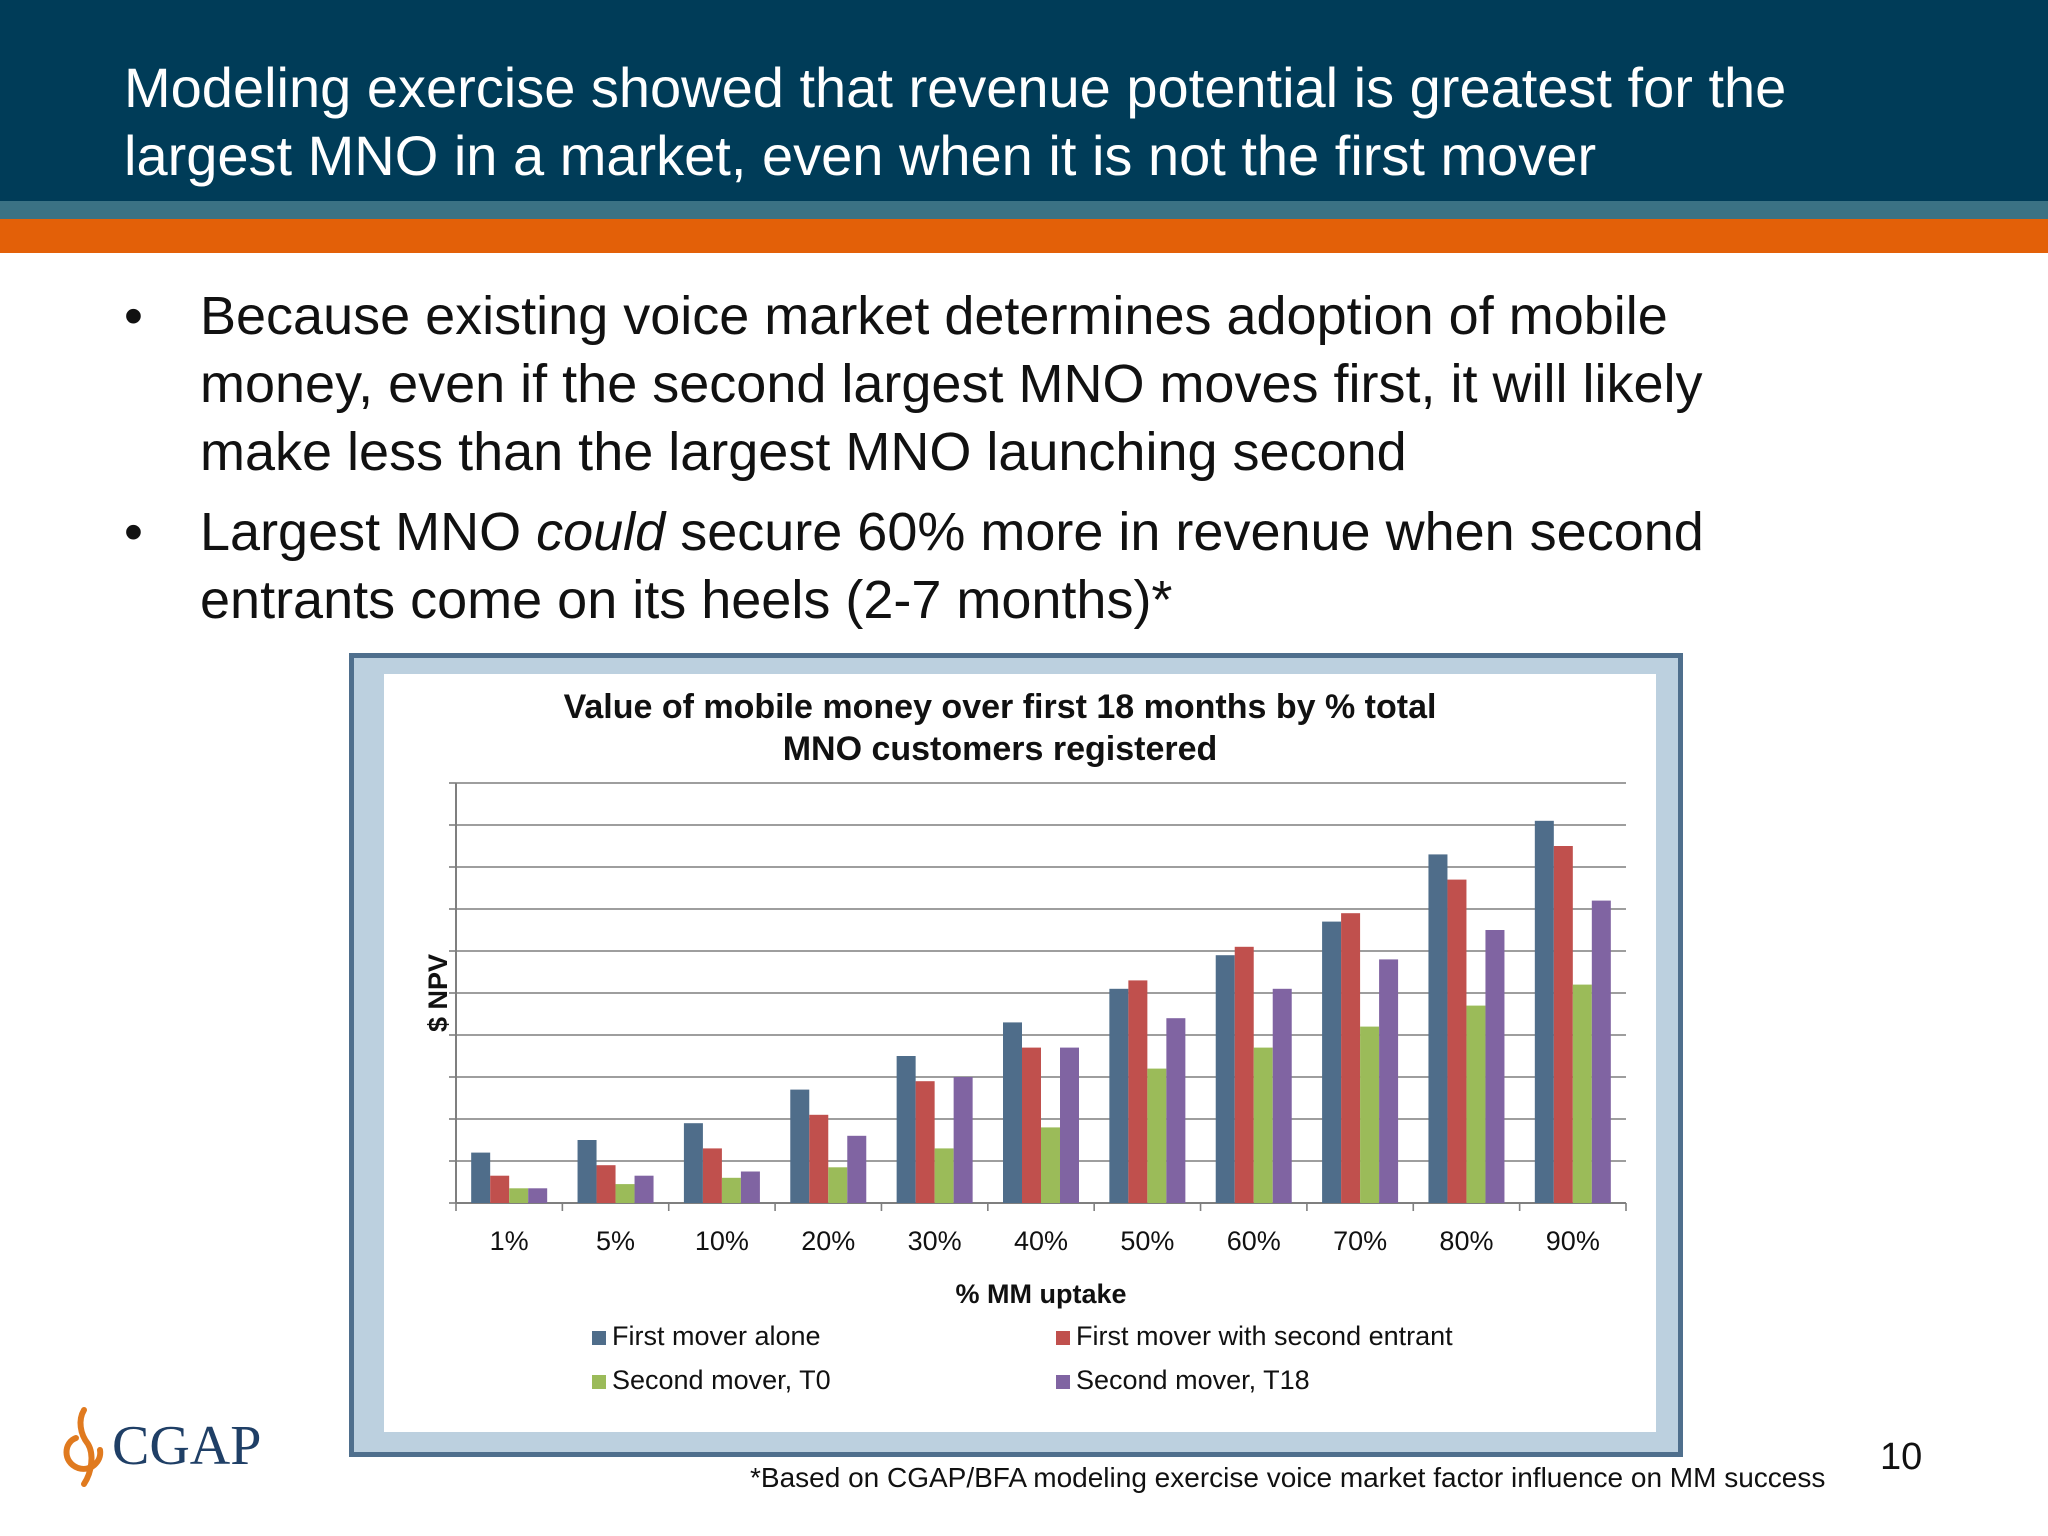 This screenshot has width=2048, height=1536. I want to click on title-bar, so click(1024, 100).